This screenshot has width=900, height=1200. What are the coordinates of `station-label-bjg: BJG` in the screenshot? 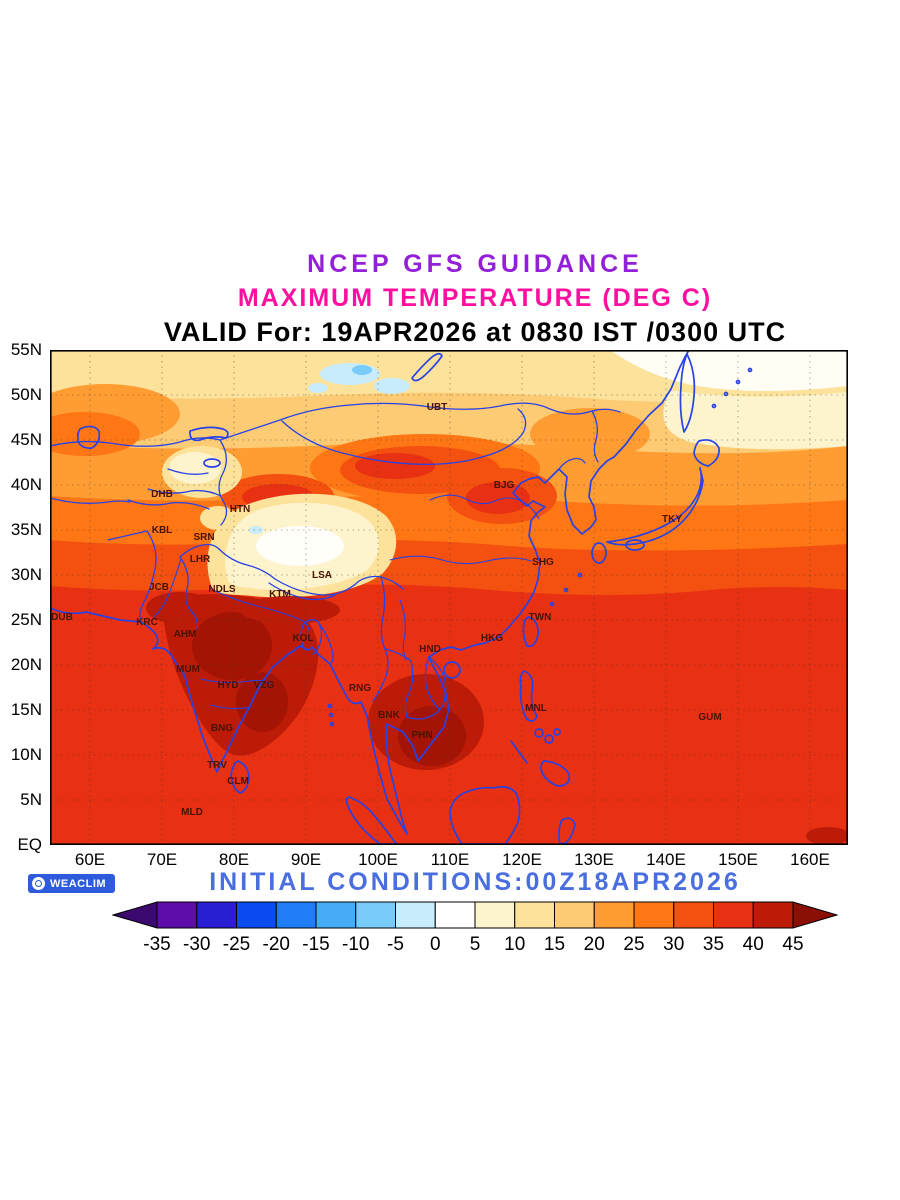 It's located at (504, 485).